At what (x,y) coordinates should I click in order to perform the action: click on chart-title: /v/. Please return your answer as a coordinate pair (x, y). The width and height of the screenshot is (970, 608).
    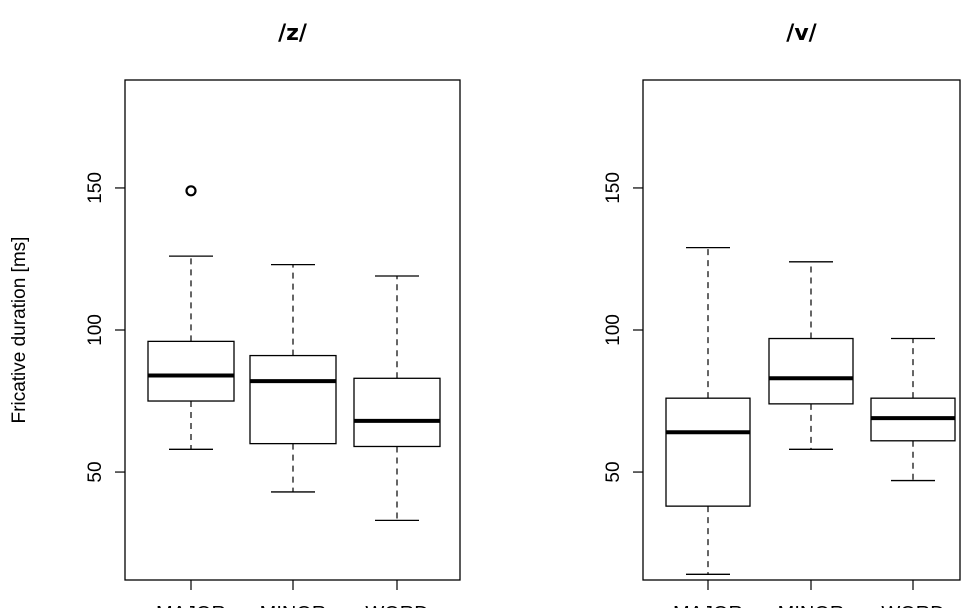
    Looking at the image, I should click on (801, 33).